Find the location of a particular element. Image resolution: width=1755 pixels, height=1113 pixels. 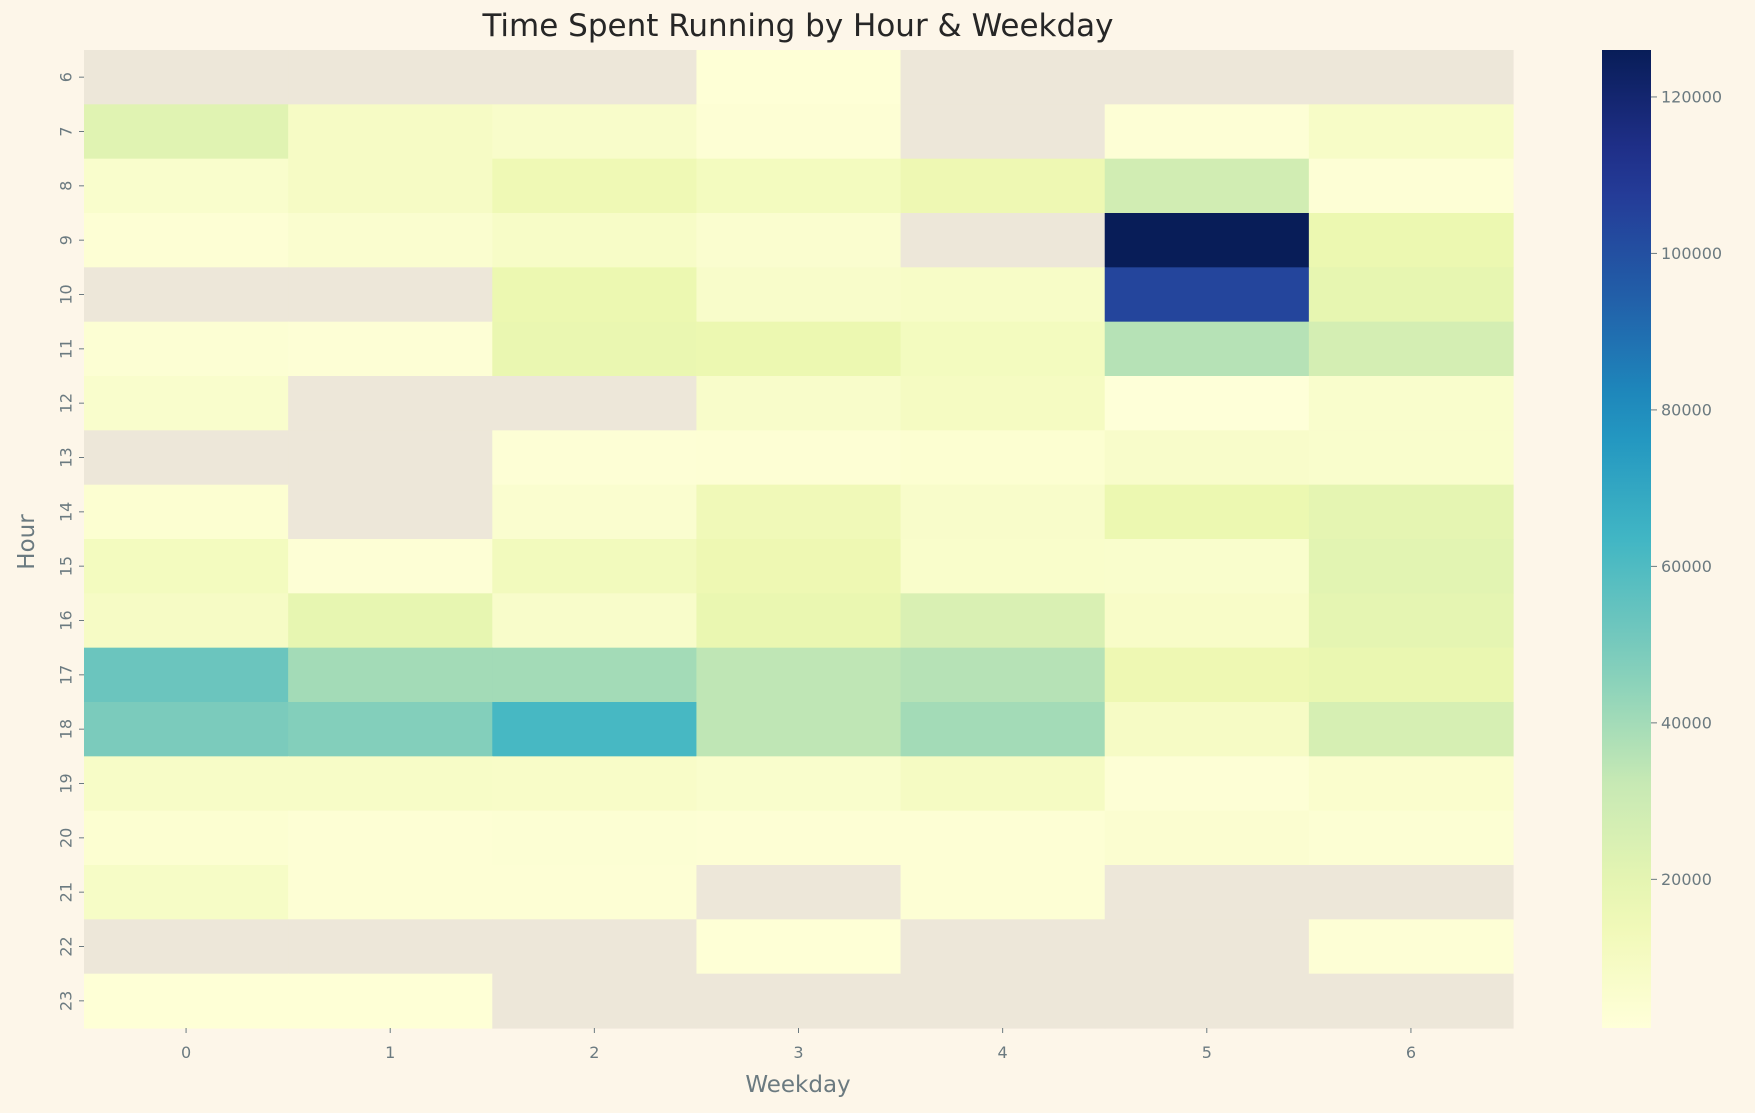

y-tick-label: 21 is located at coordinates (66, 892).